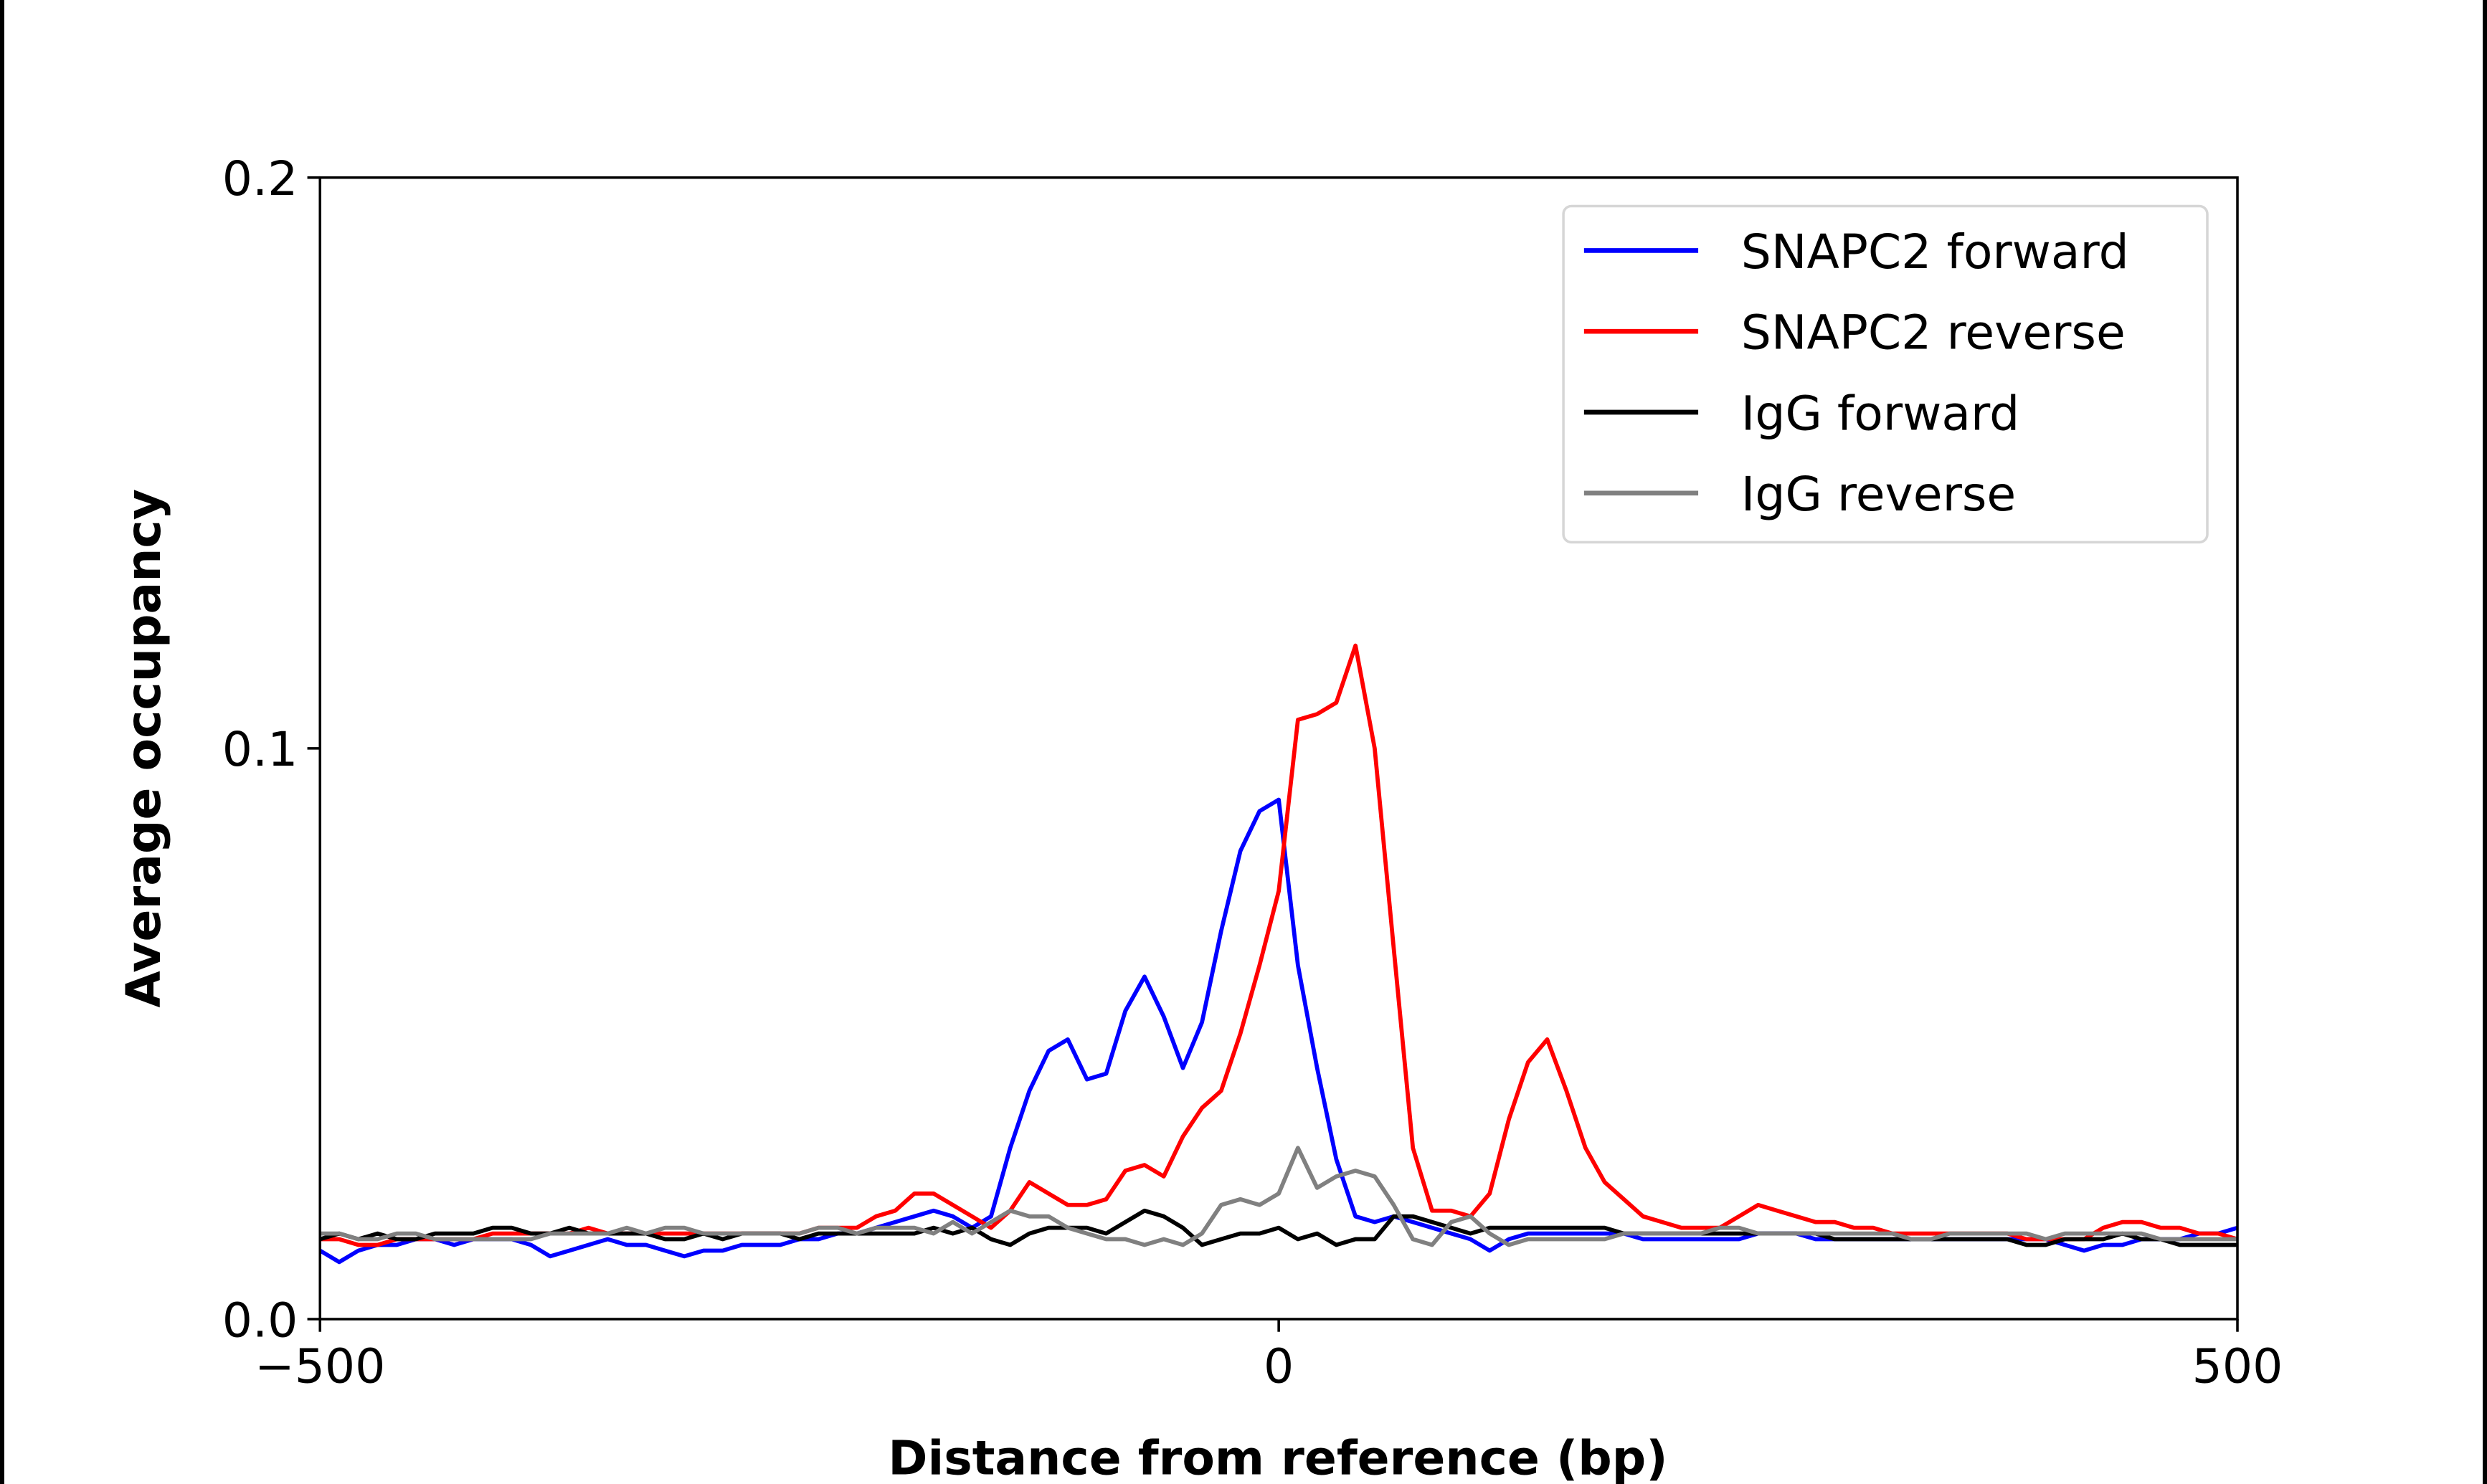 This screenshot has width=2487, height=1484. I want to click on series-line-igg-reverse, so click(1279, 1197).